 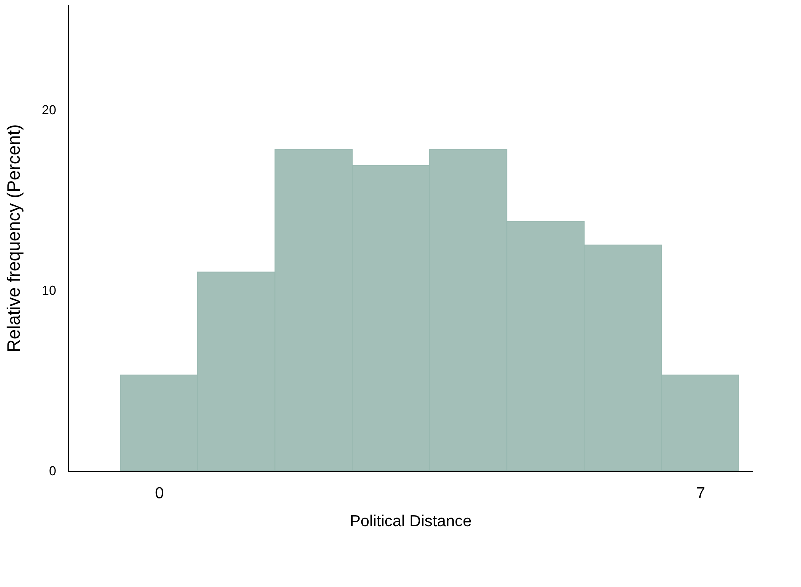 What do you see at coordinates (411, 522) in the screenshot?
I see `x-axis-title: Political Distance` at bounding box center [411, 522].